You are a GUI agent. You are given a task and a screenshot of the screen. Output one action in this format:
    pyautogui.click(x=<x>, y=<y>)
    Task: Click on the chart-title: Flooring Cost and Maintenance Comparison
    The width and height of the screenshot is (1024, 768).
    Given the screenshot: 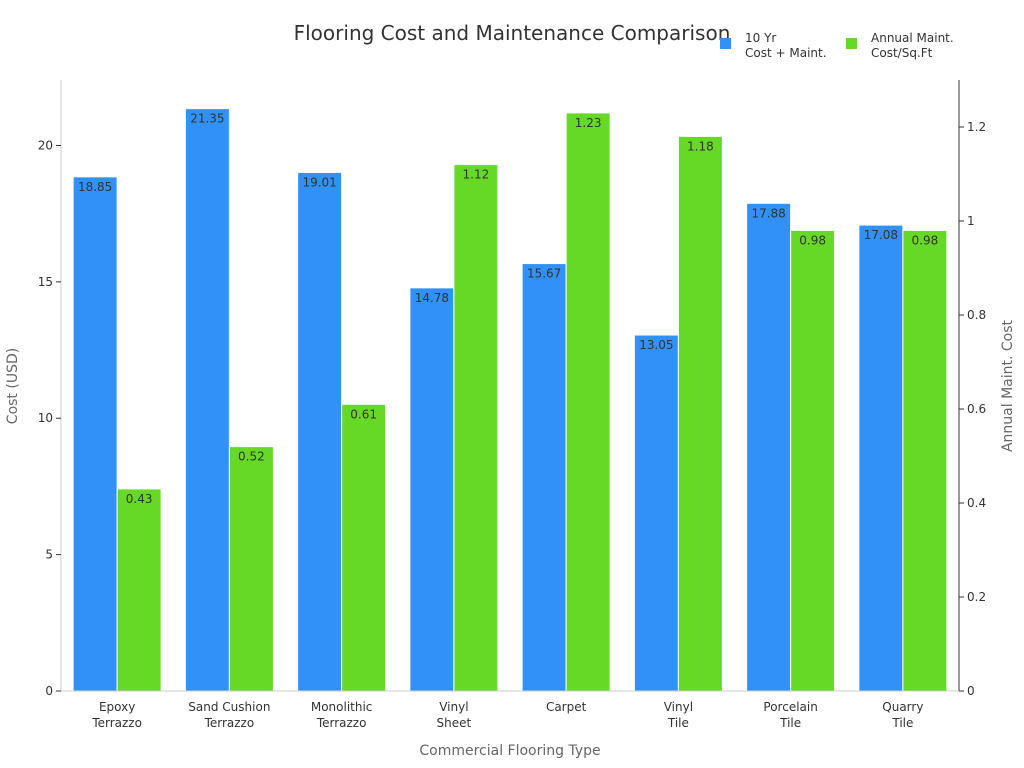 What is the action you would take?
    pyautogui.click(x=512, y=33)
    